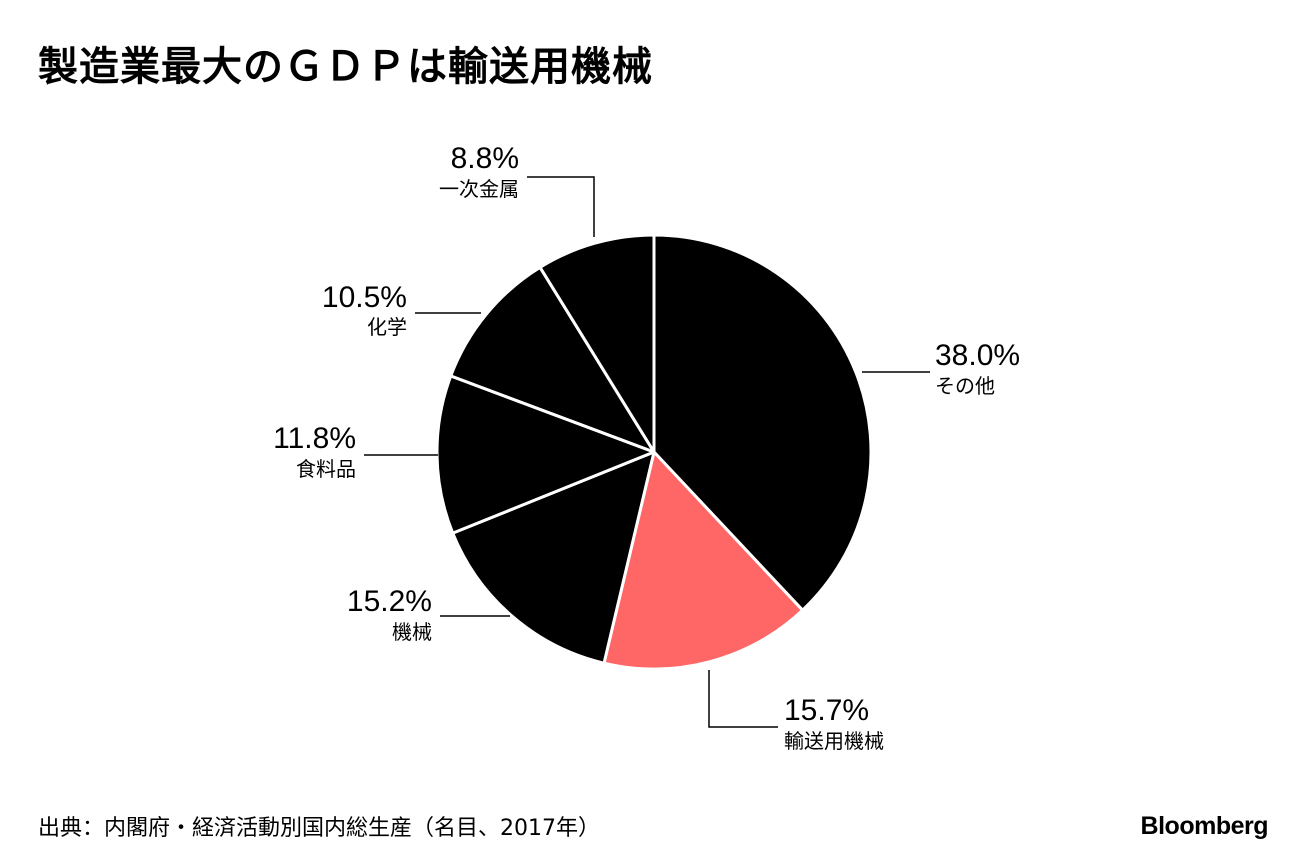 The image size is (1296, 856). I want to click on slice-category-label: 食料品, so click(326, 469).